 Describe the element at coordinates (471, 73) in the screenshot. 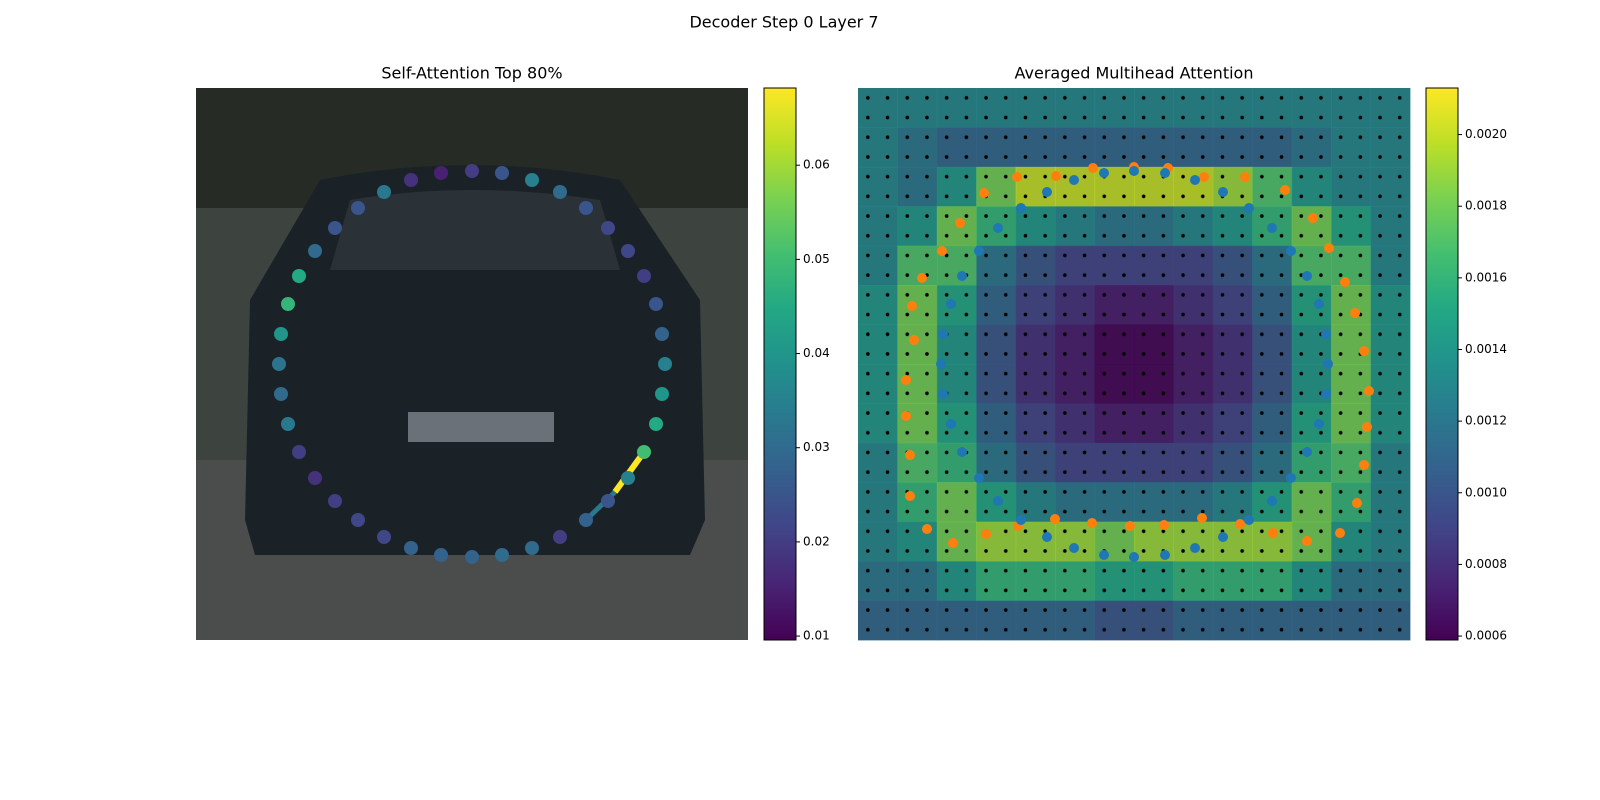

I see `panel-title: Self-Attention Top 80%` at that location.